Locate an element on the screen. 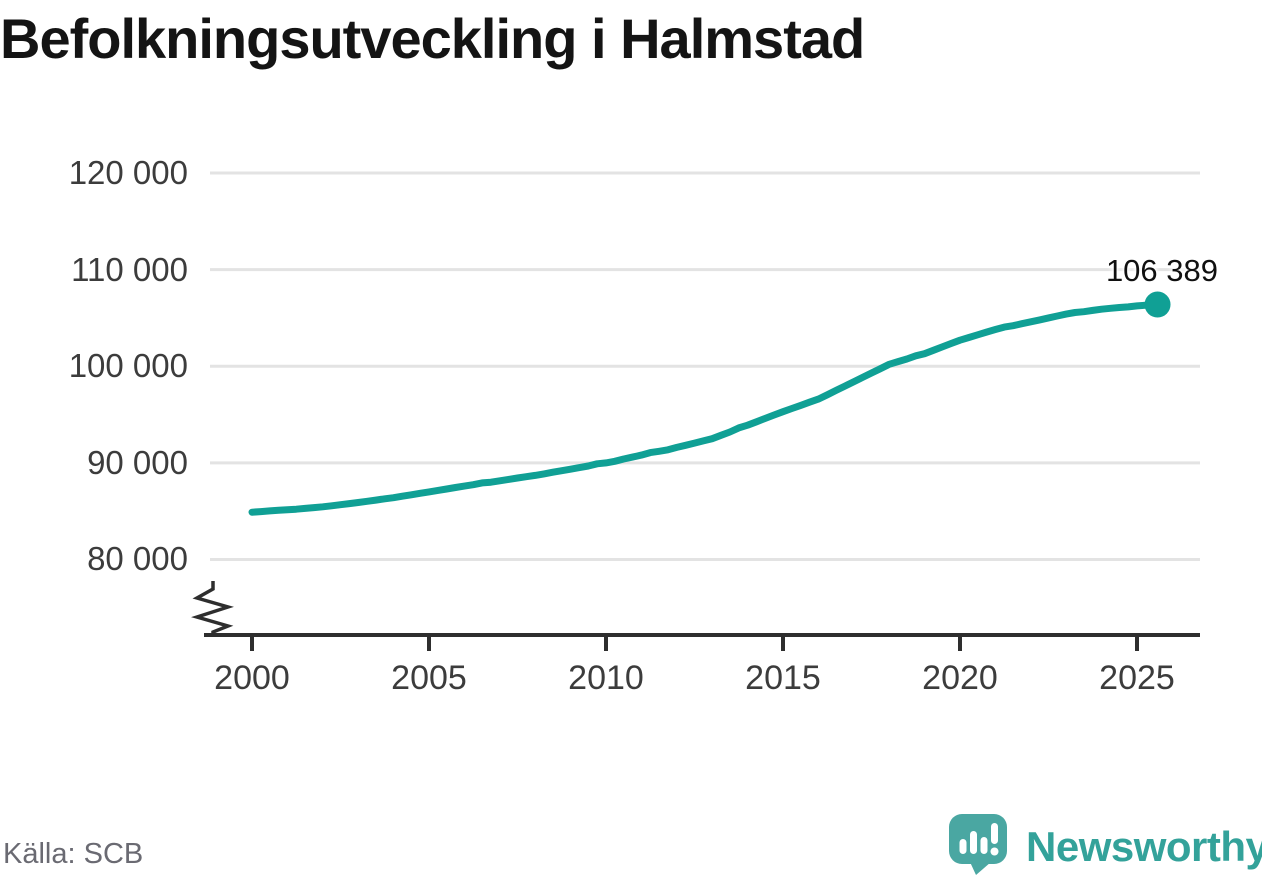 Image resolution: width=1262 pixels, height=879 pixels. y-axis-tick-label: 100 000 is located at coordinates (128, 365).